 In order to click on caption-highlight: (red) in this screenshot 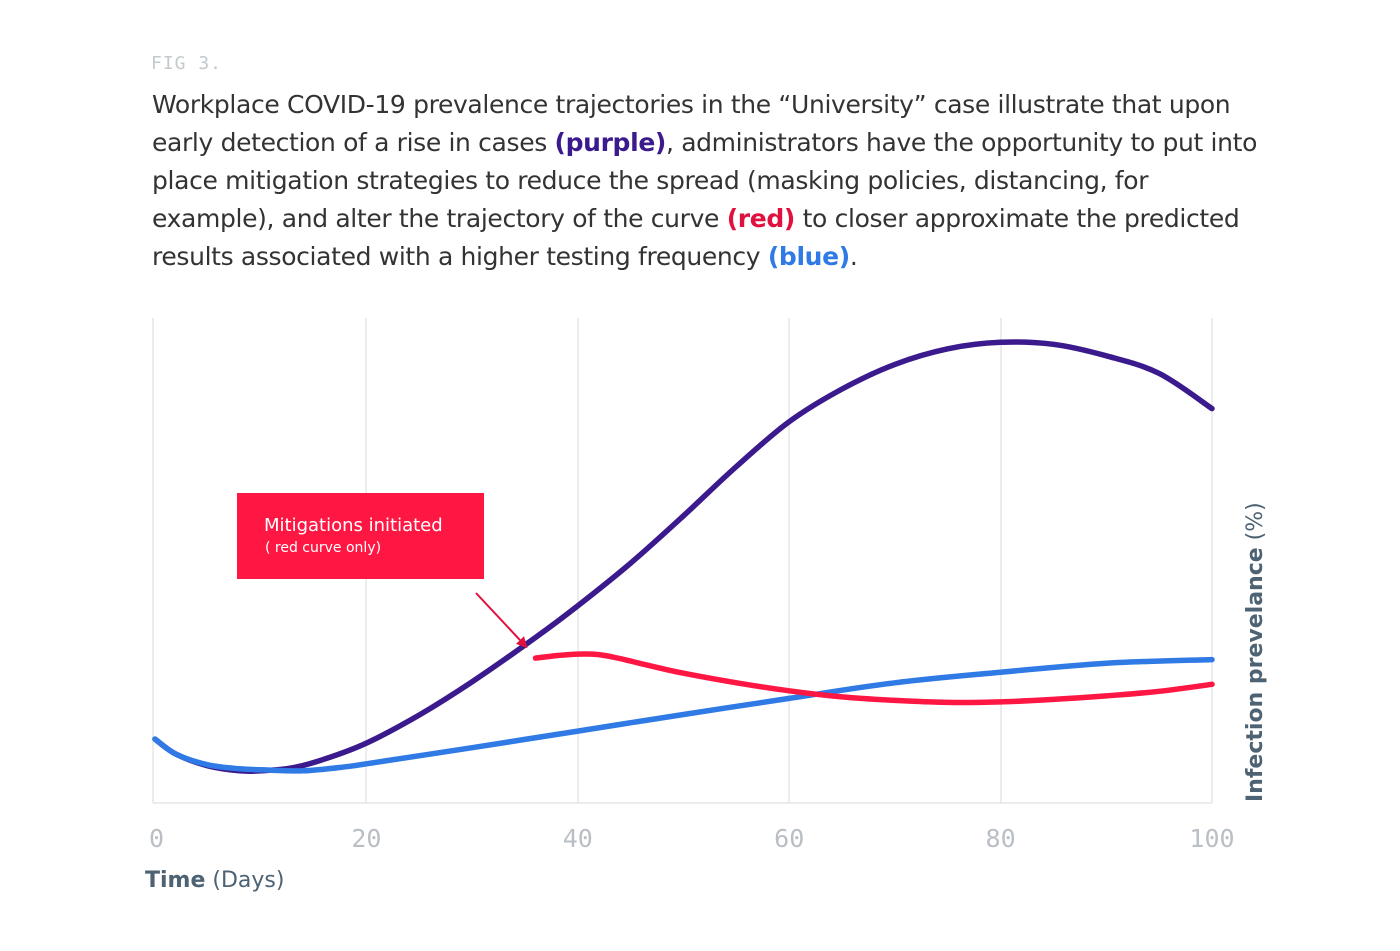, I will do `click(761, 218)`.